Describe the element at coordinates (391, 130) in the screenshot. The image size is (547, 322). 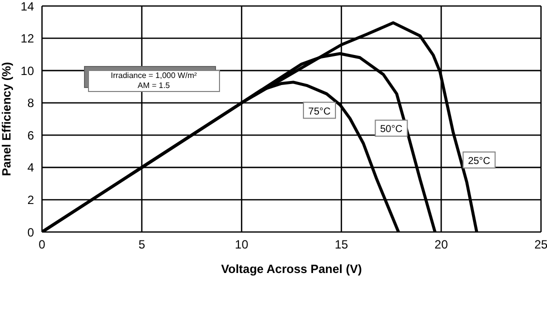
I see `annotation: 50°C` at that location.